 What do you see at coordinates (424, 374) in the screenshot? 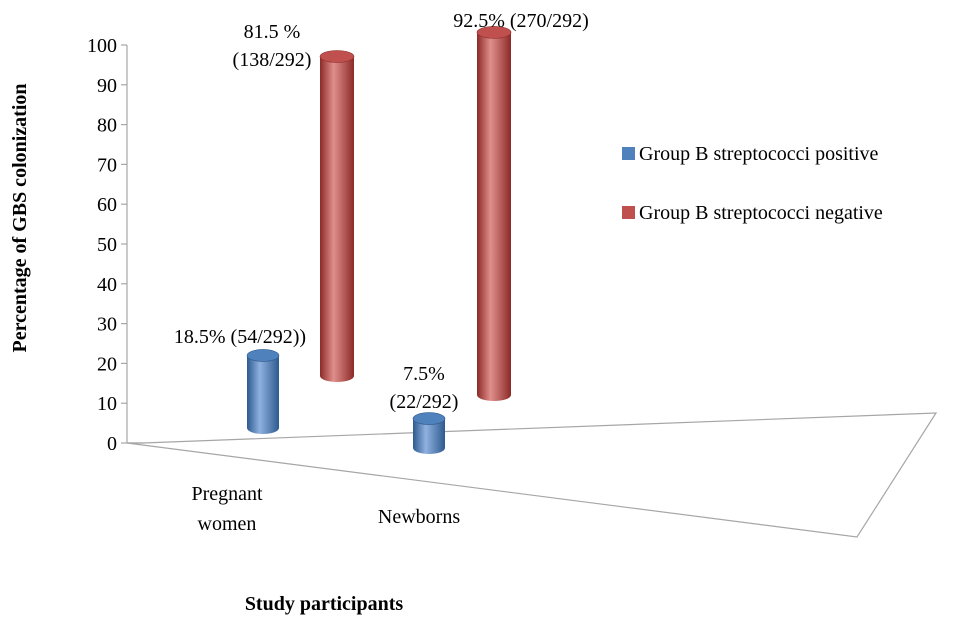
I see `data-label: 7.5%` at bounding box center [424, 374].